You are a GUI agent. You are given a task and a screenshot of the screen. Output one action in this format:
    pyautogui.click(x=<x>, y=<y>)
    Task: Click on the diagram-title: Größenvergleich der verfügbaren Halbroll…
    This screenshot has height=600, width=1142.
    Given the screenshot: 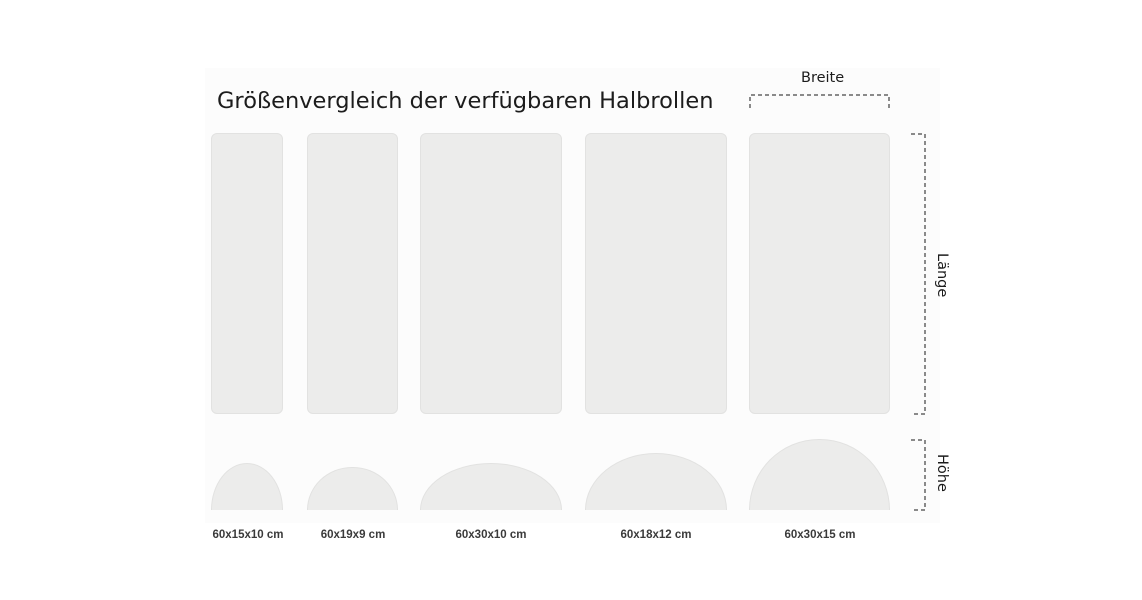 What is the action you would take?
    pyautogui.click(x=465, y=101)
    